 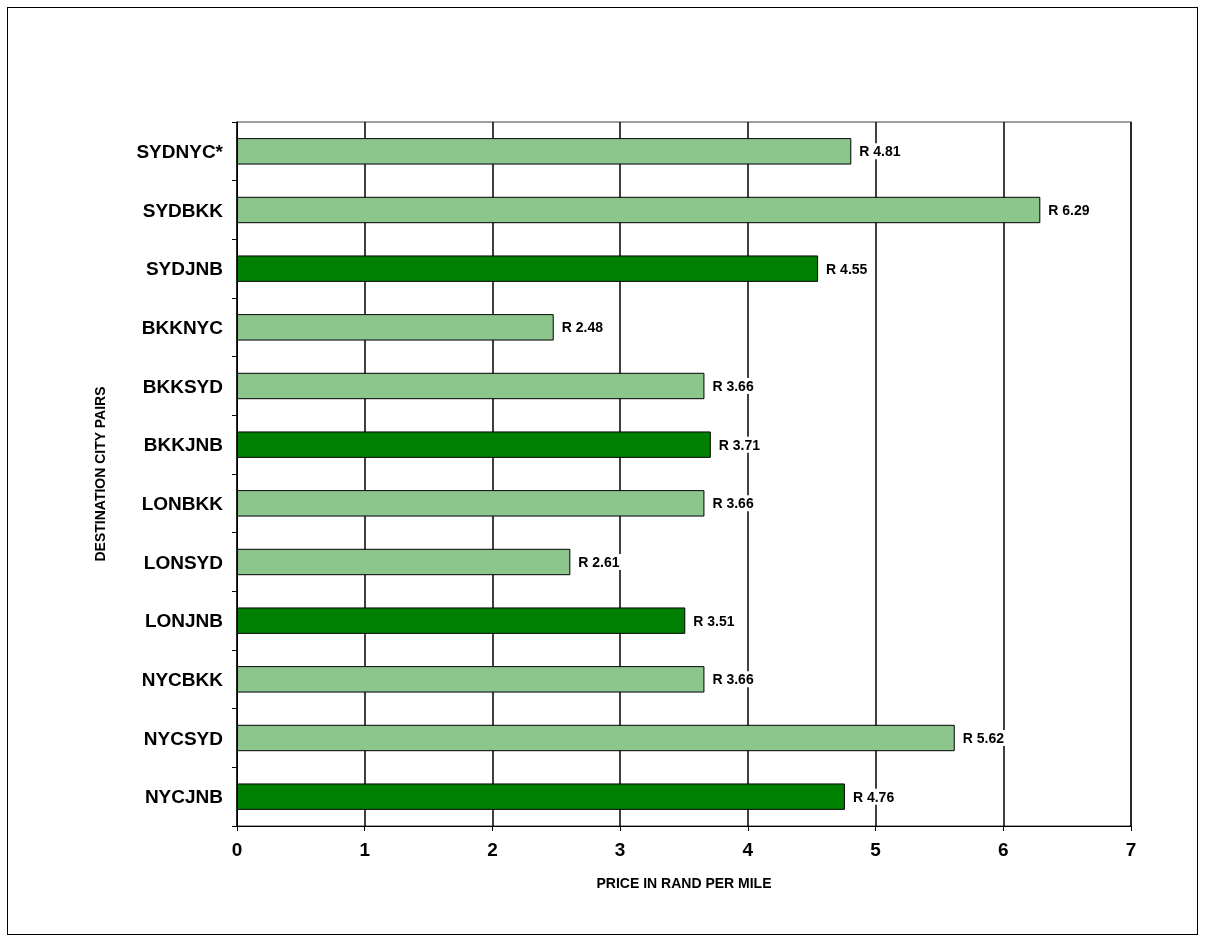 I want to click on y-tick-label: BKKSYD, so click(x=182, y=386).